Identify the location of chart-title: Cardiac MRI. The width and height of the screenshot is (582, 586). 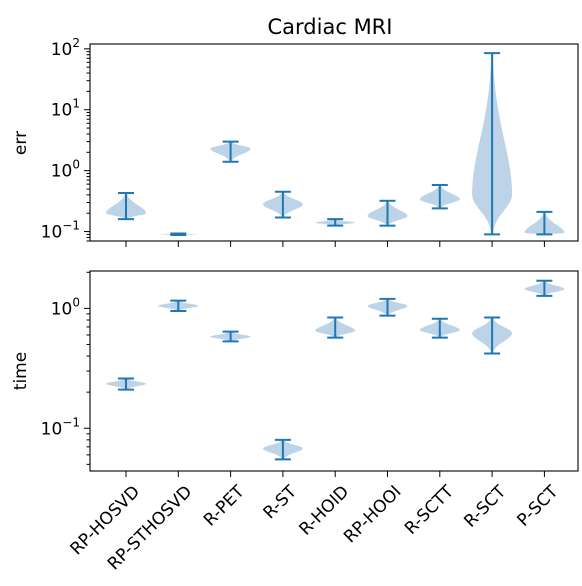
(330, 27).